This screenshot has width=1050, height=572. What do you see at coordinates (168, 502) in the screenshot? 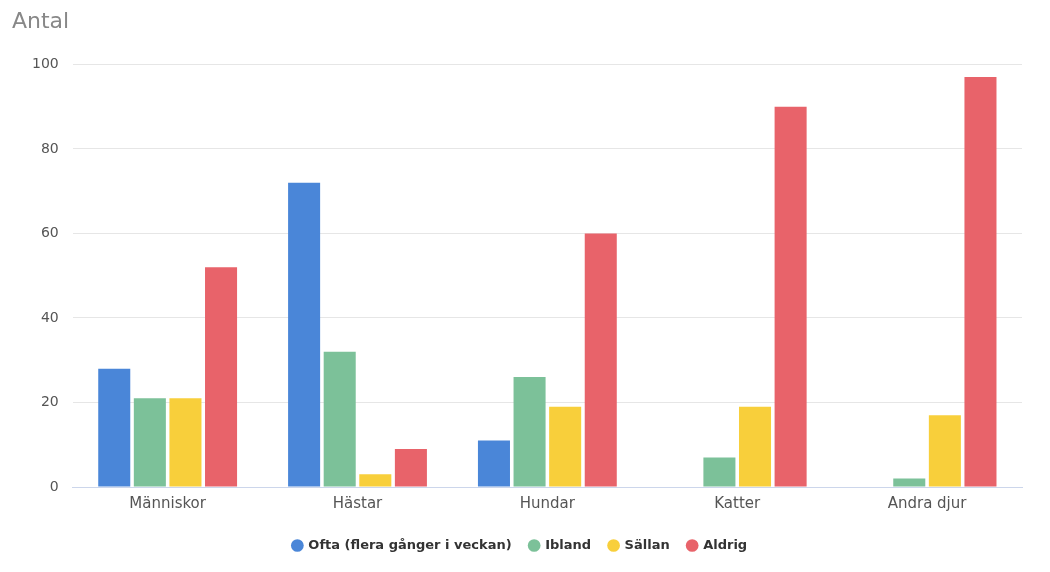
I see `x-tick-label: Människor` at bounding box center [168, 502].